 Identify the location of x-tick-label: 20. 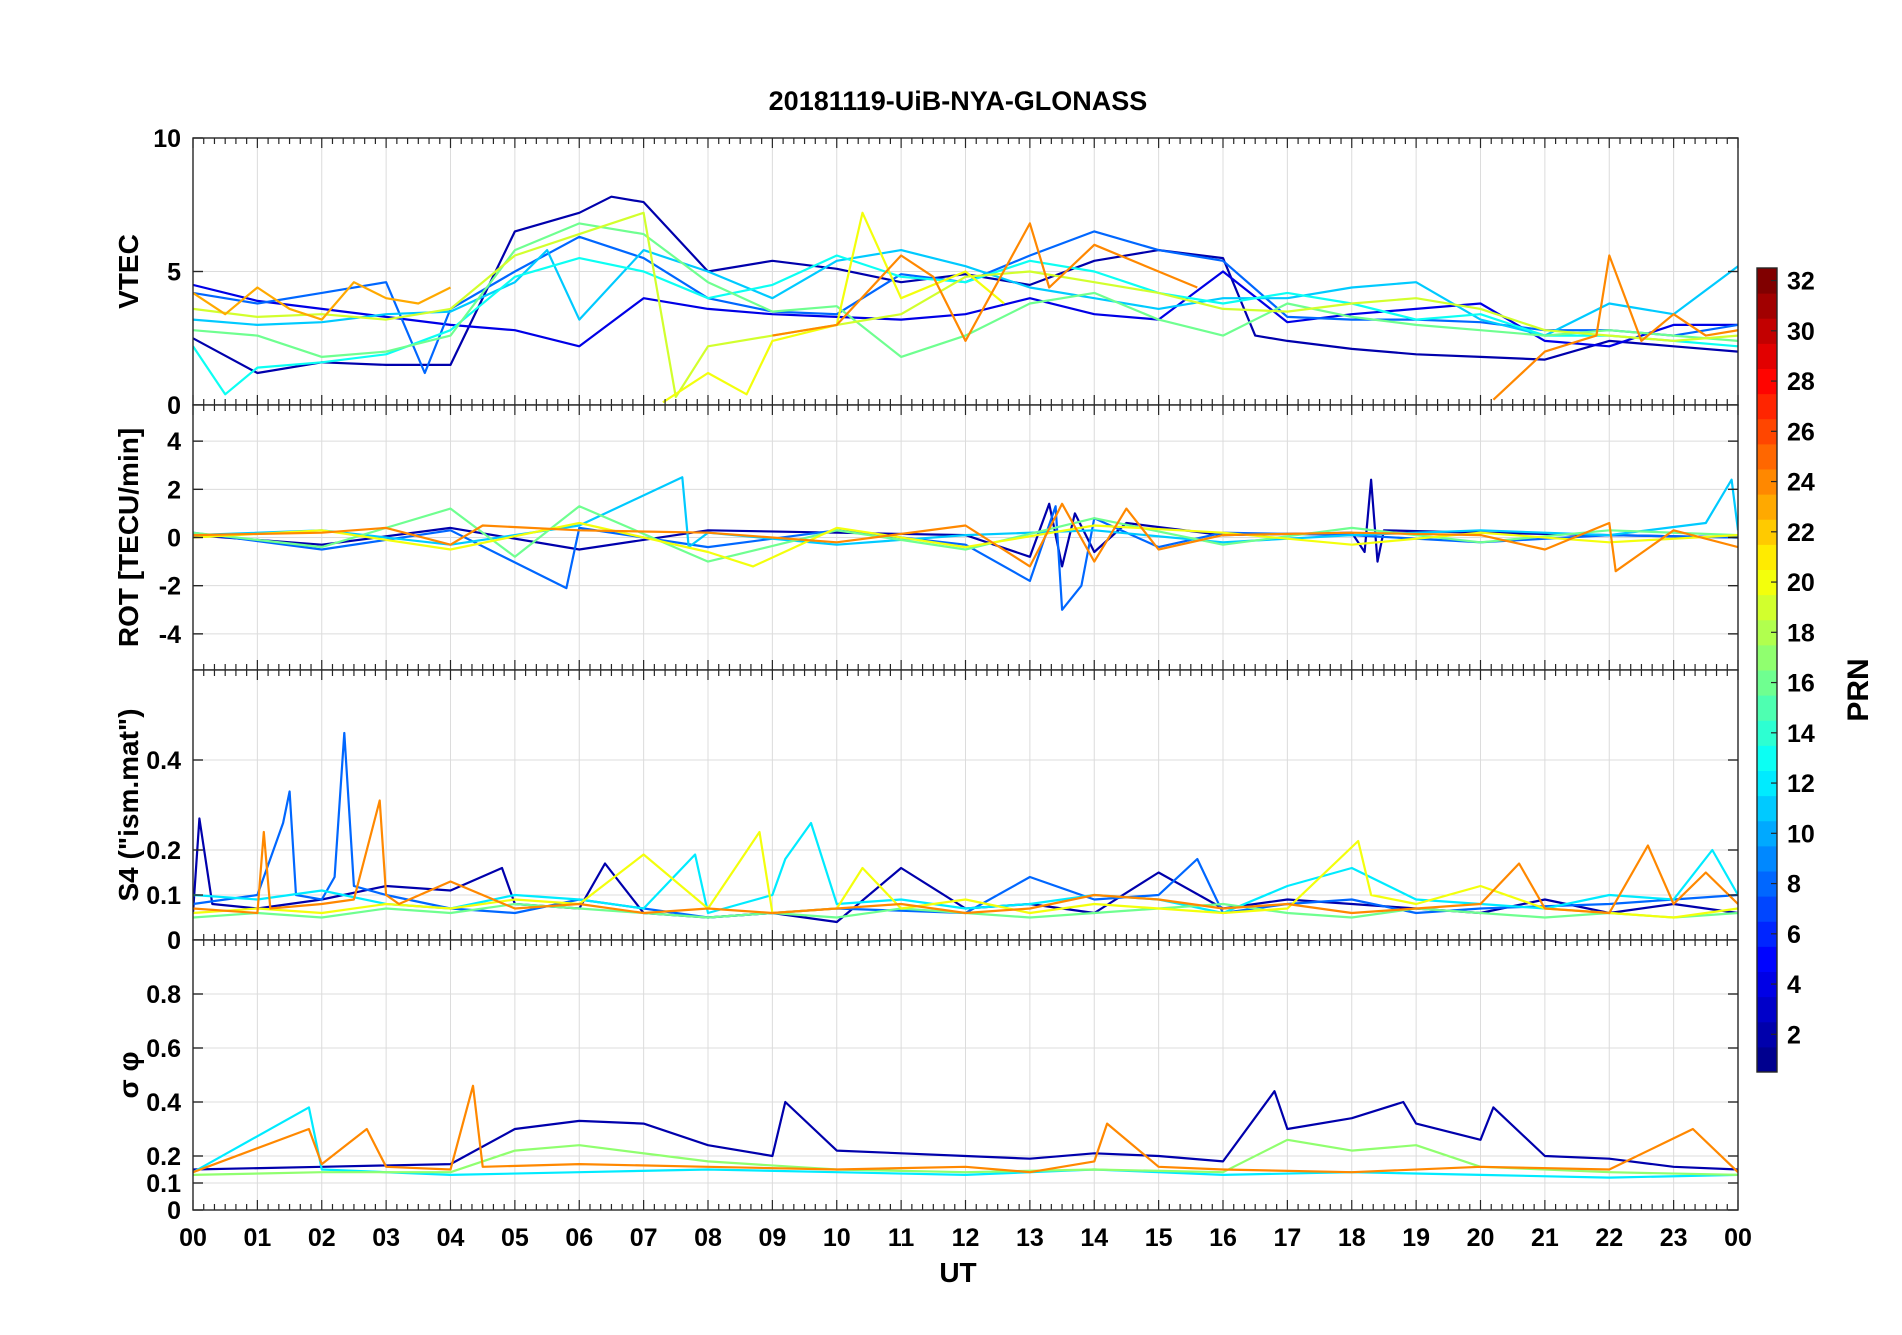
(1481, 1238).